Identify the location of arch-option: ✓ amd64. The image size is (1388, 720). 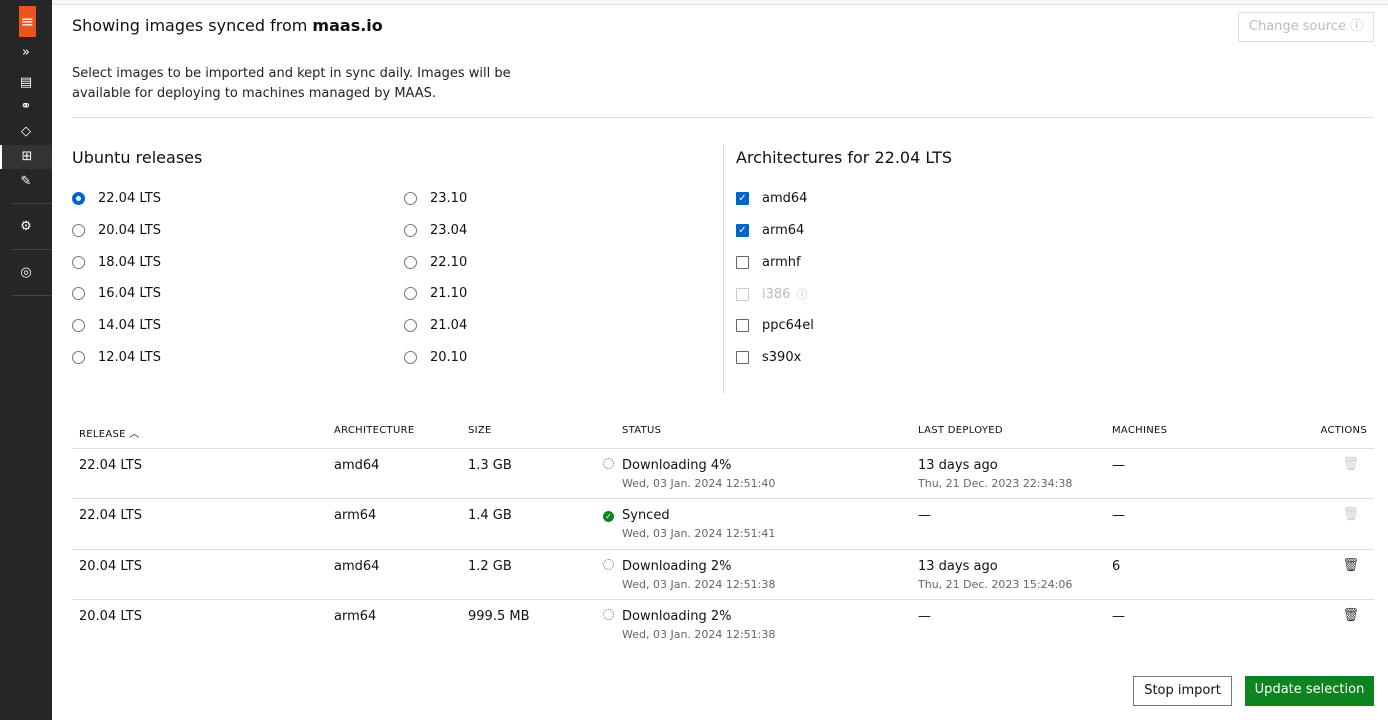
(771, 198).